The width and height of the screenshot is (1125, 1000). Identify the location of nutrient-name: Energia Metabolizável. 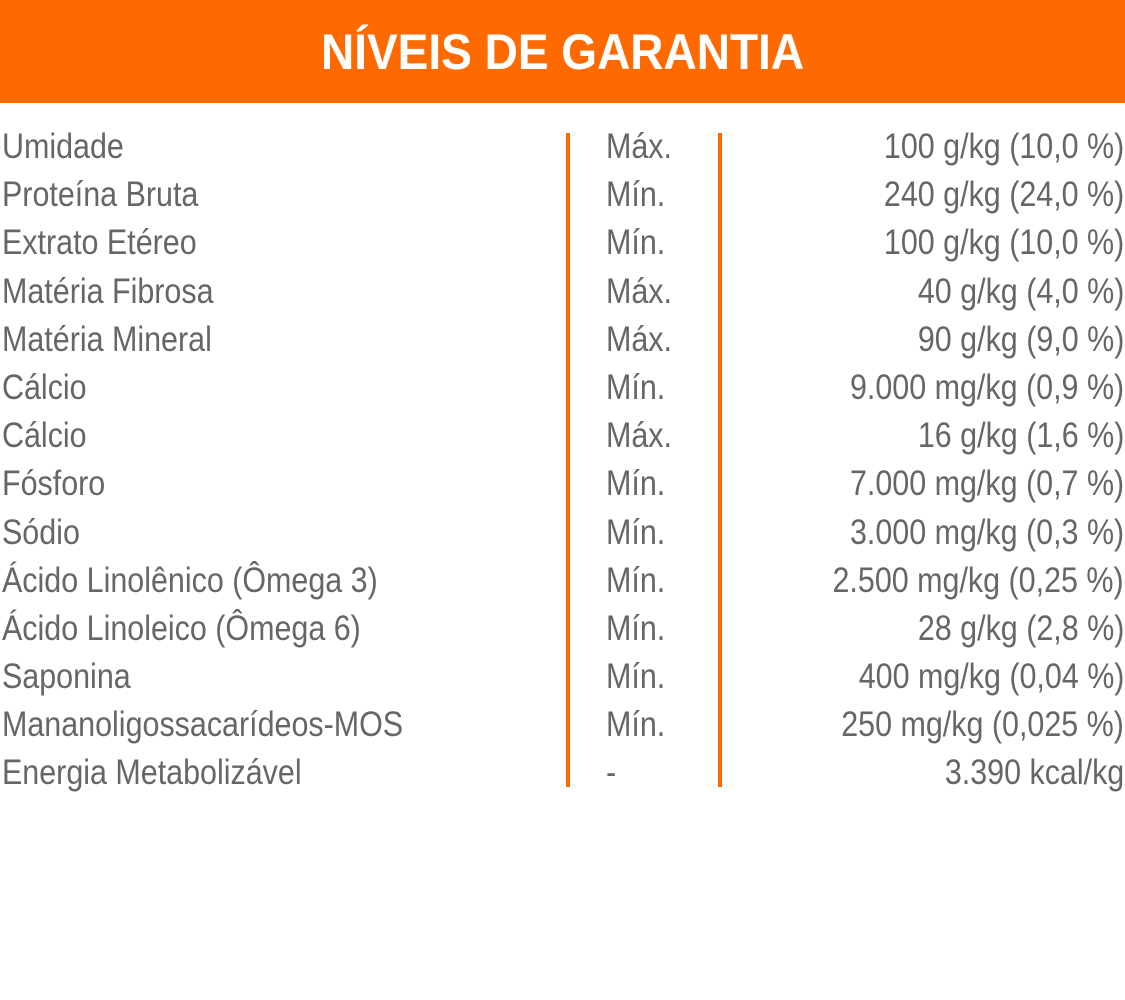
(152, 773).